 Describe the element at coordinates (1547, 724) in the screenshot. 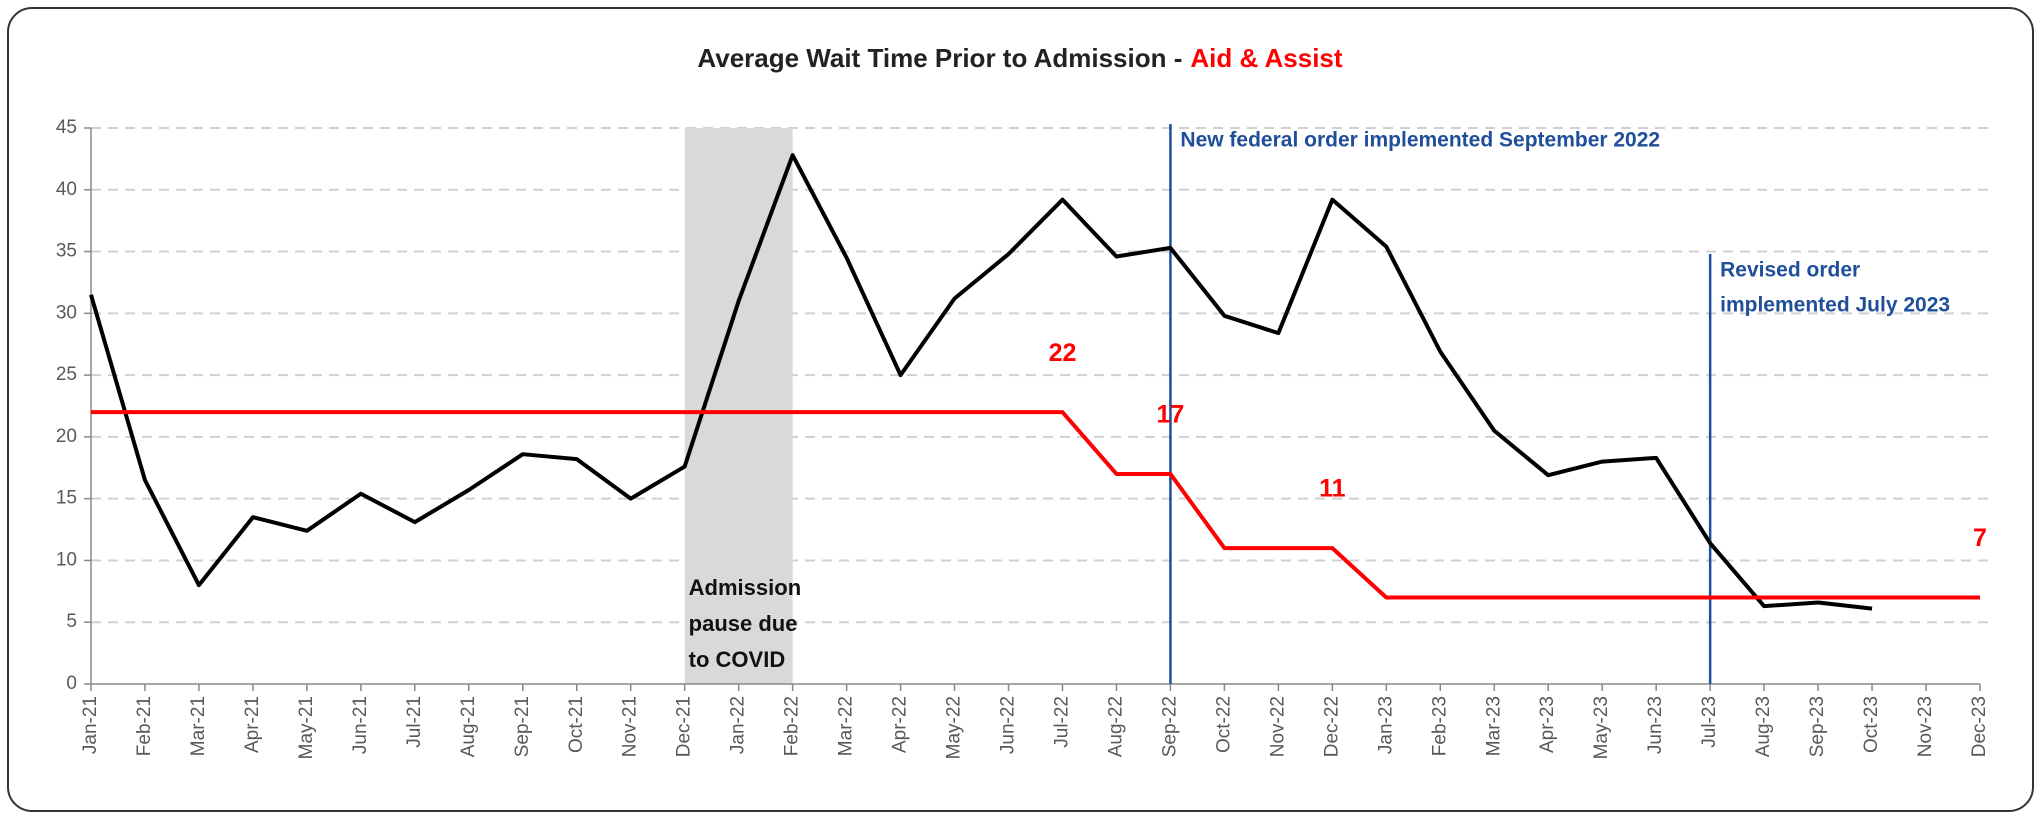

I see `x-tick-label: Apr-23` at that location.